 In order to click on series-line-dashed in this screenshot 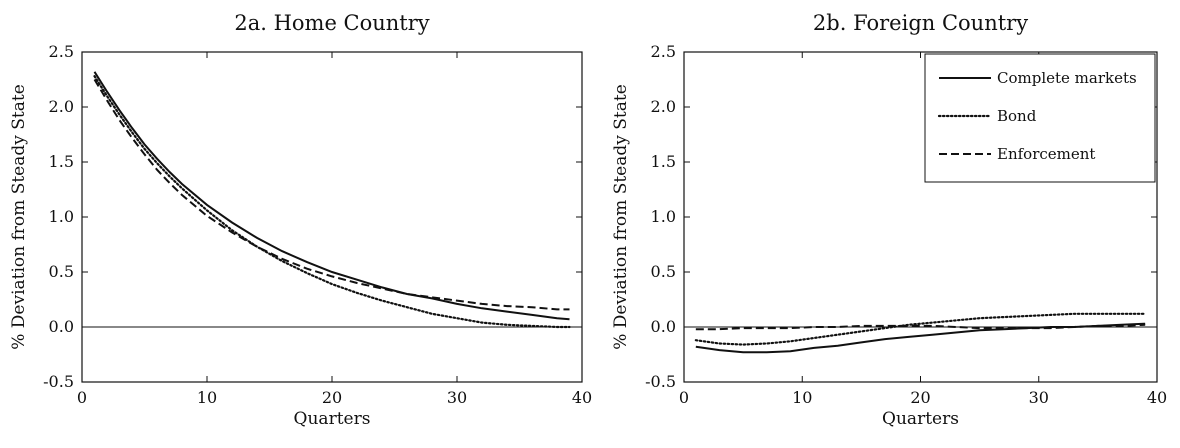, I will do `click(920, 327)`.